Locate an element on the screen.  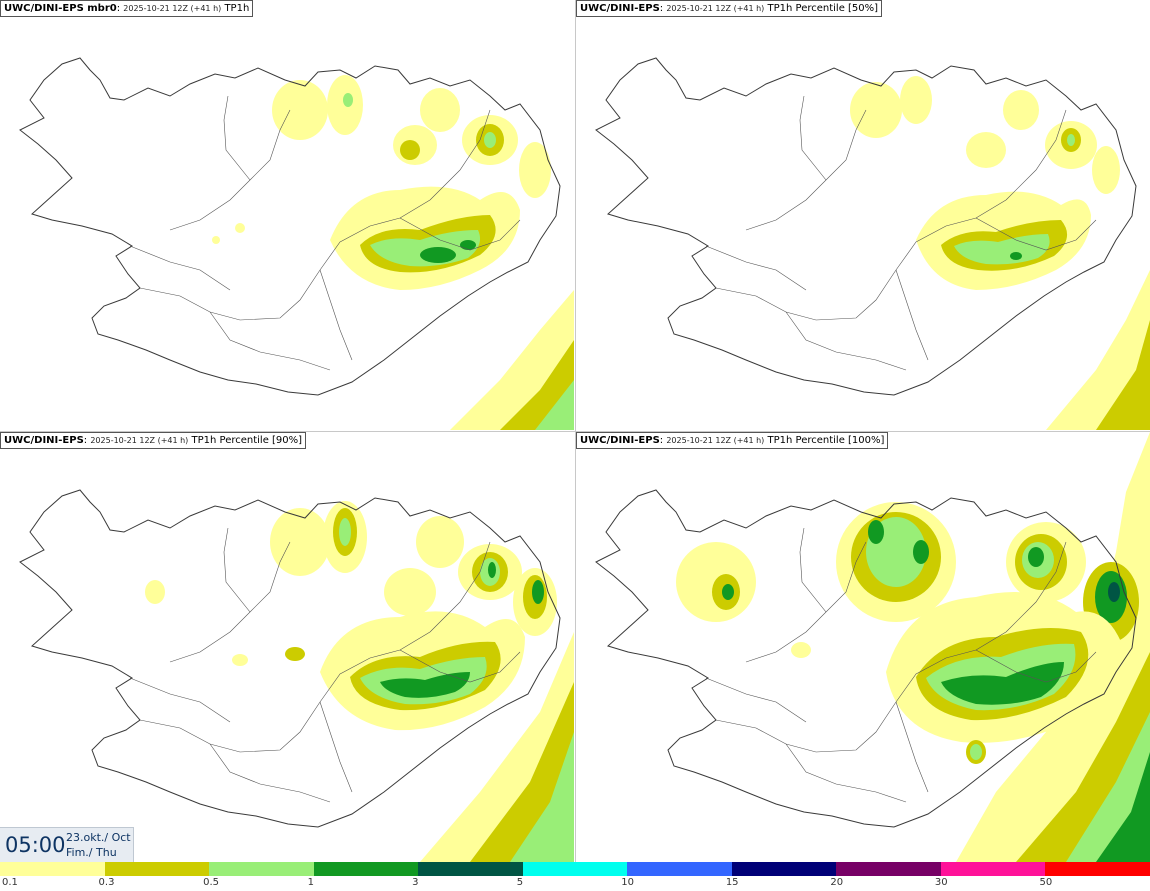
panel-divider-horizontal is located at coordinates (575, 431).